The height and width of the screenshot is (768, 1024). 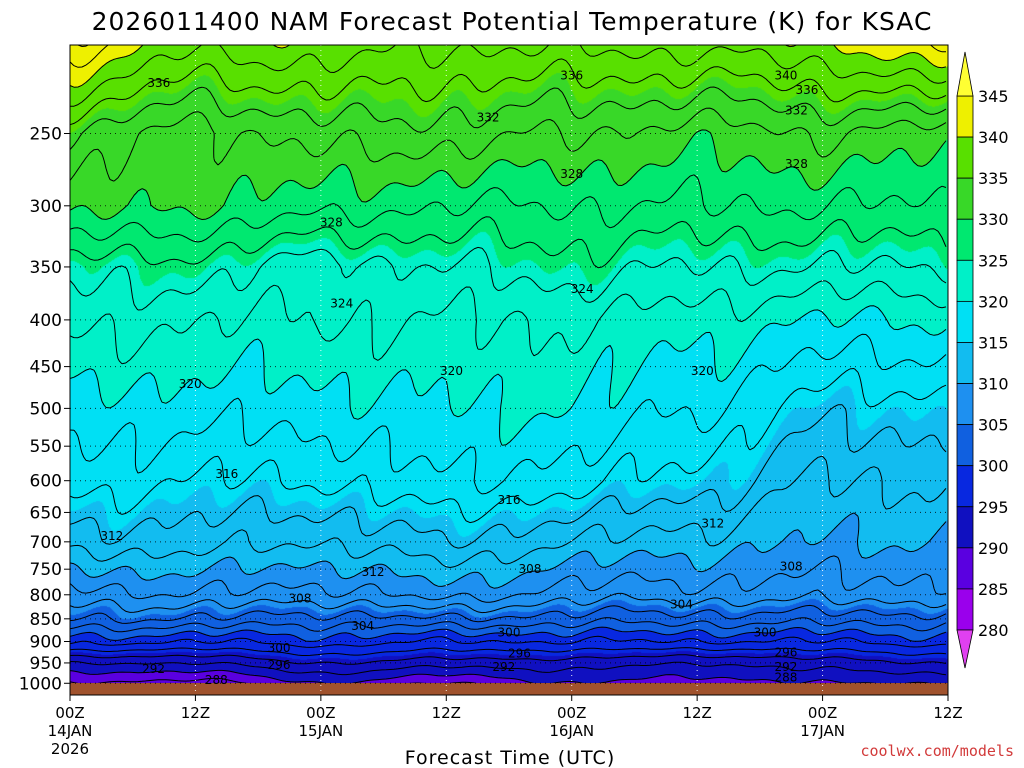 What do you see at coordinates (509, 689) in the screenshot?
I see `ground-surface` at bounding box center [509, 689].